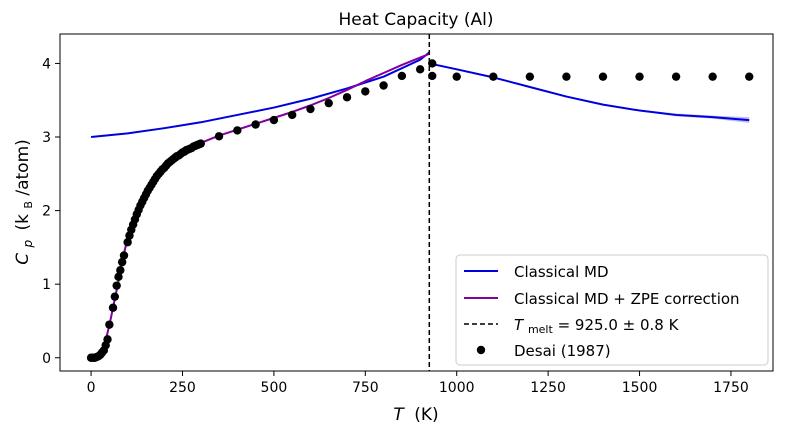  I want to click on x-axis-label: T (K), so click(415, 415).